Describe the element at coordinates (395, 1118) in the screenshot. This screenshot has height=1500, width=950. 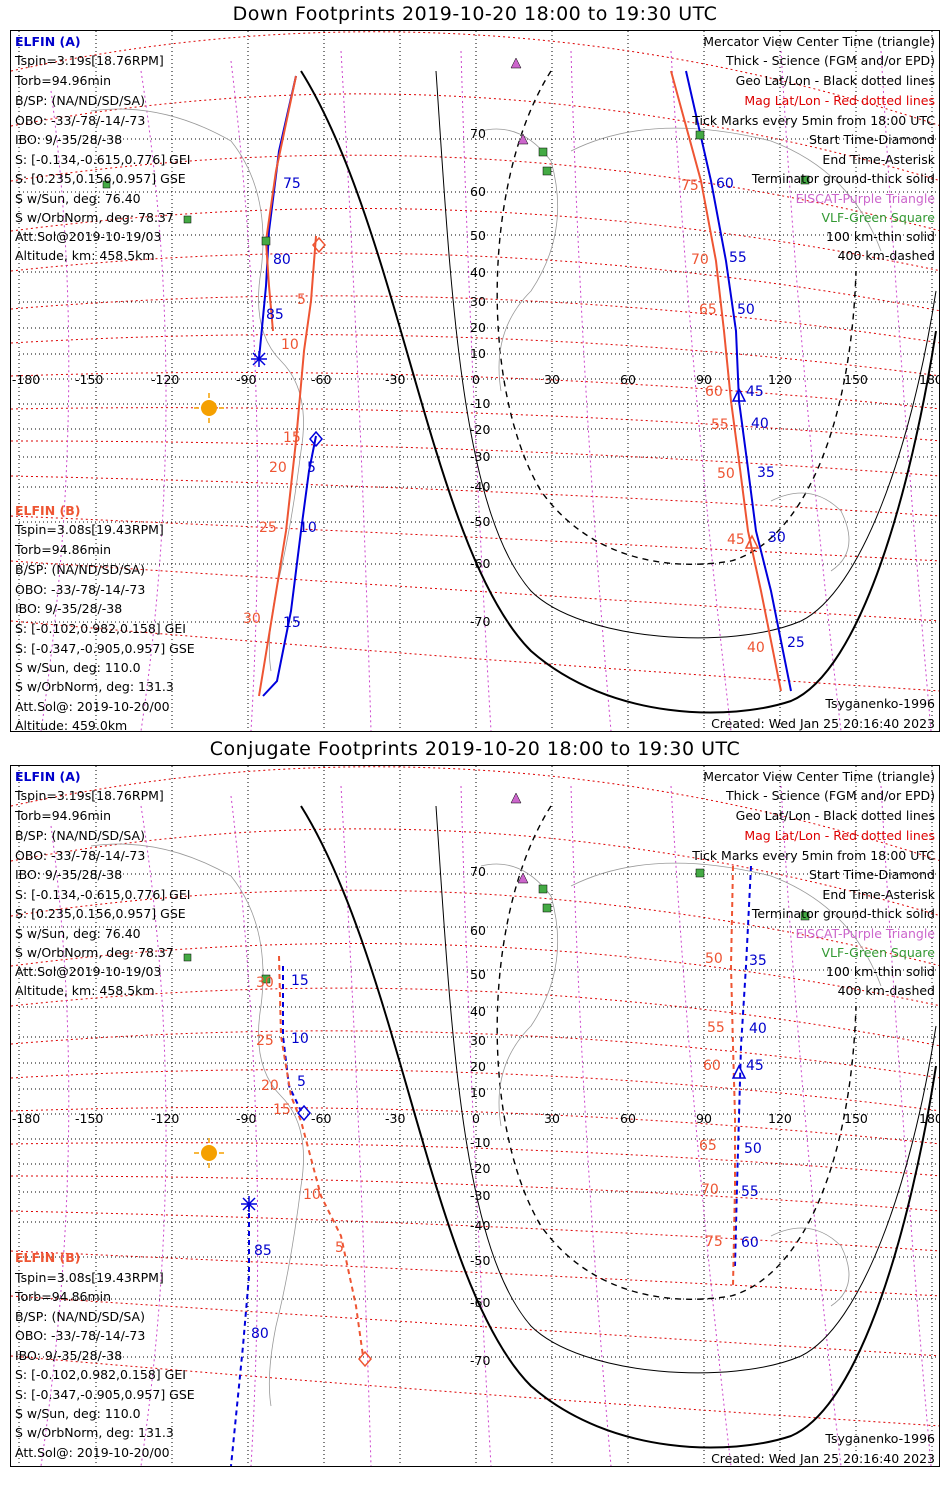
I see `lon-tick-label: -30` at that location.